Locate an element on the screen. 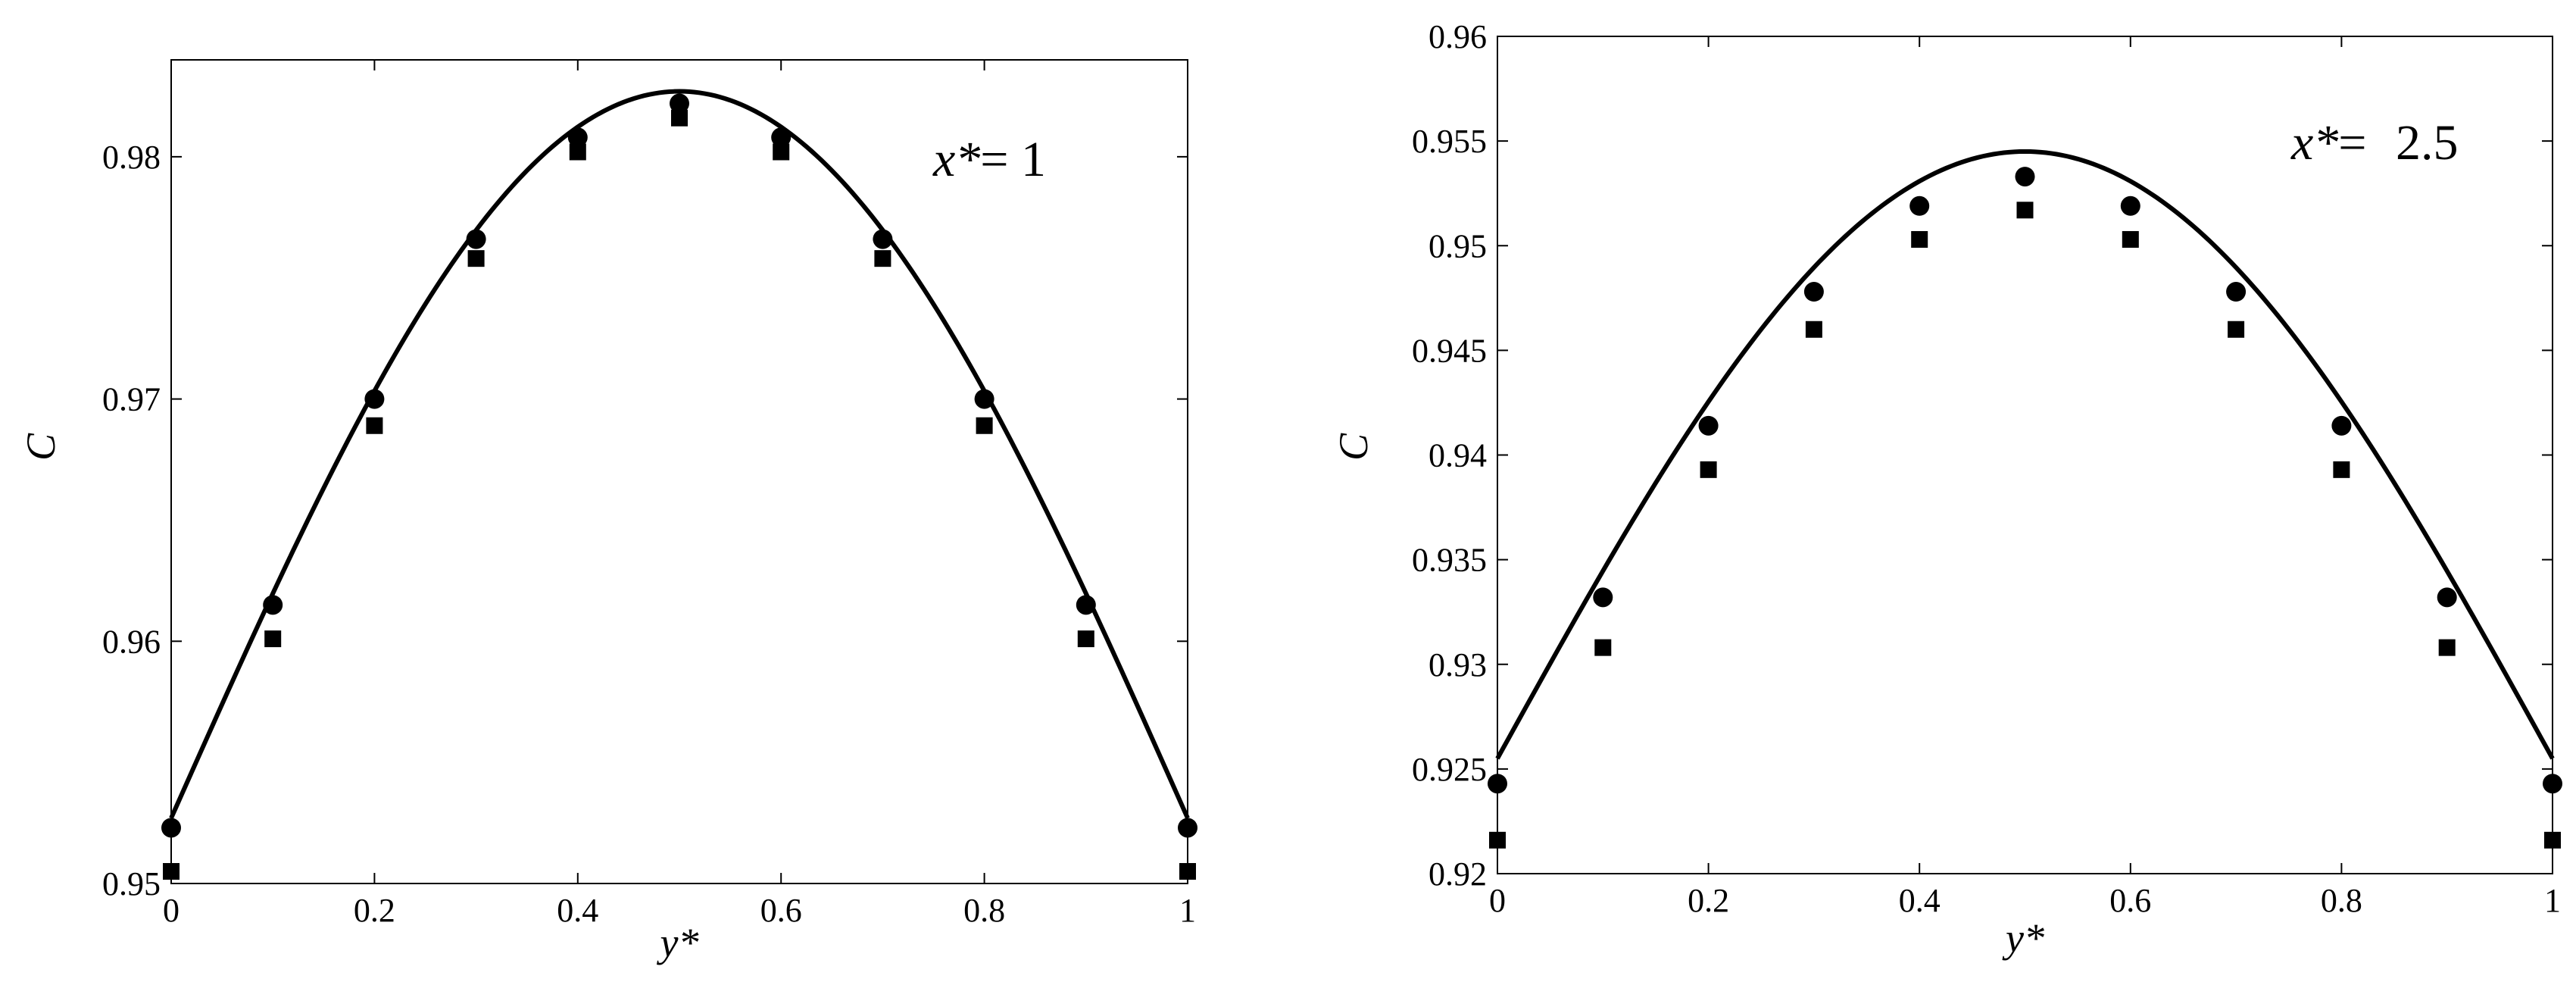 The height and width of the screenshot is (982, 2576). y-tick-label: 0.92 is located at coordinates (1458, 874).